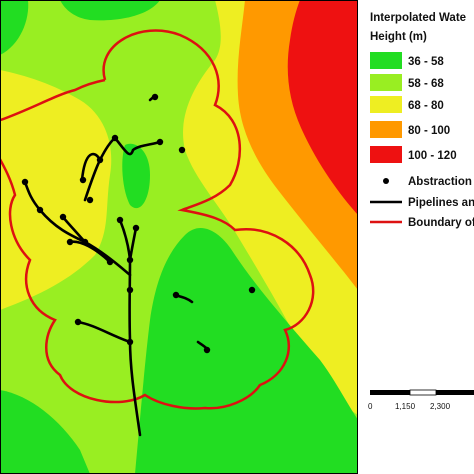  I want to click on legend-title: Interpolated Wate, so click(418, 18).